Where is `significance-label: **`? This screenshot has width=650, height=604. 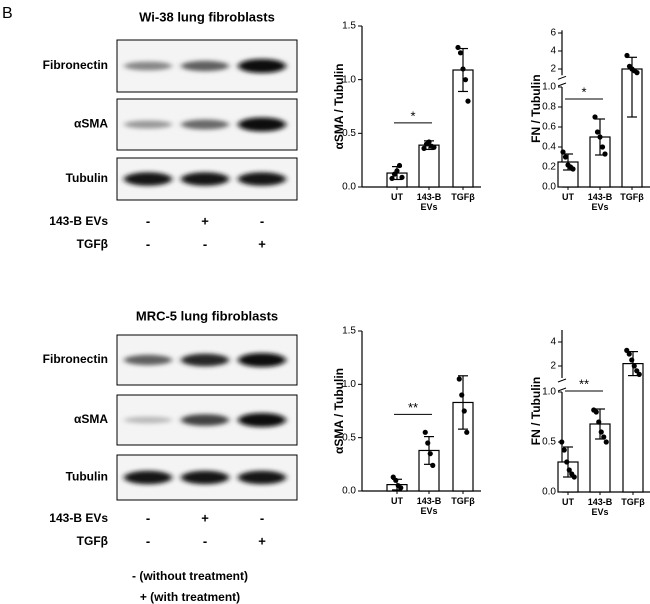
significance-label: ** is located at coordinates (584, 383).